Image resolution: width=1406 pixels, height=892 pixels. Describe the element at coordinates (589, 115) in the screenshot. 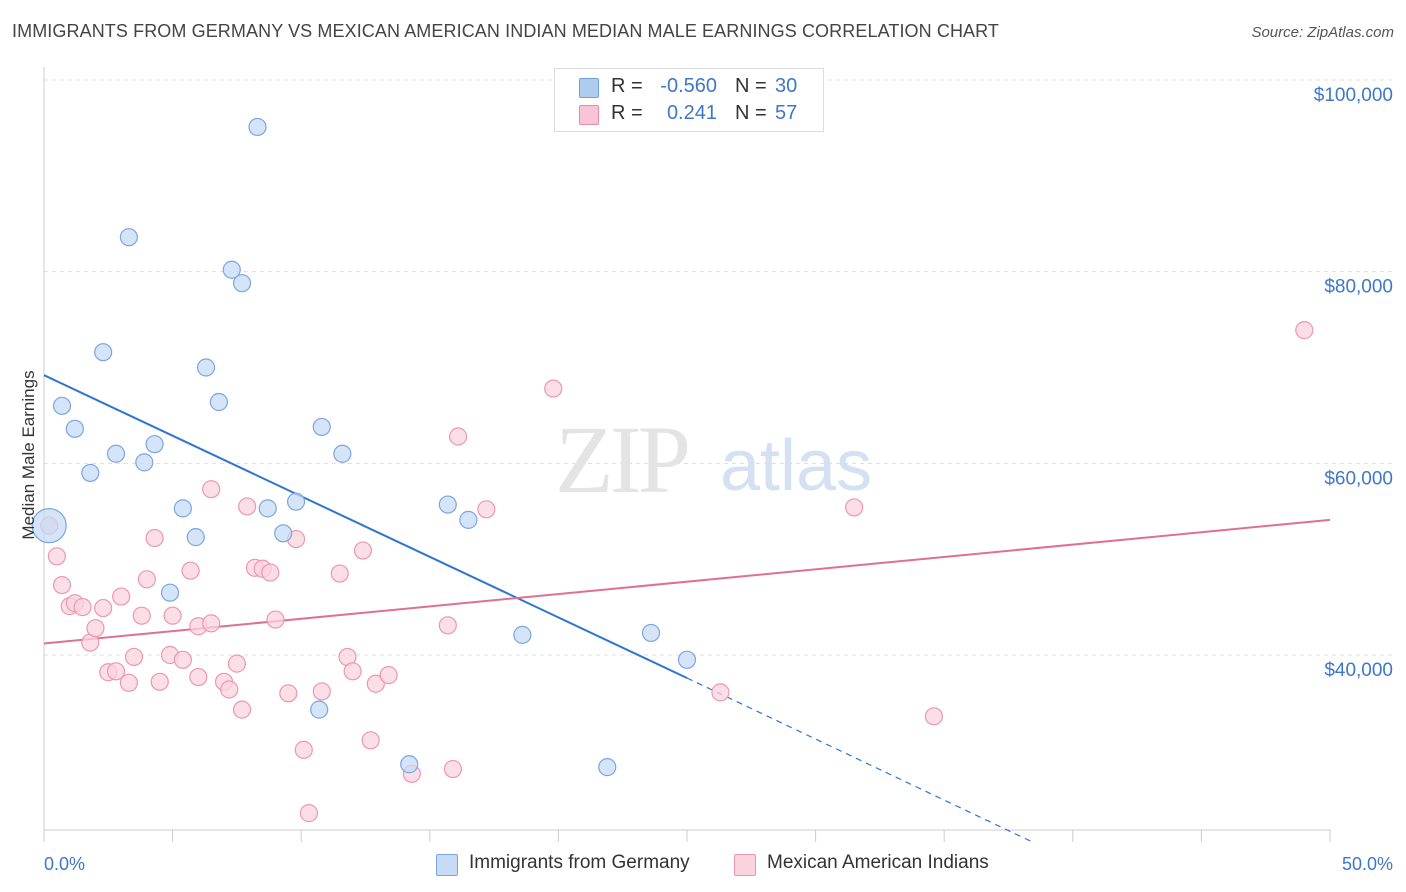

I see `legend-swatch-mexican-american-indians` at that location.